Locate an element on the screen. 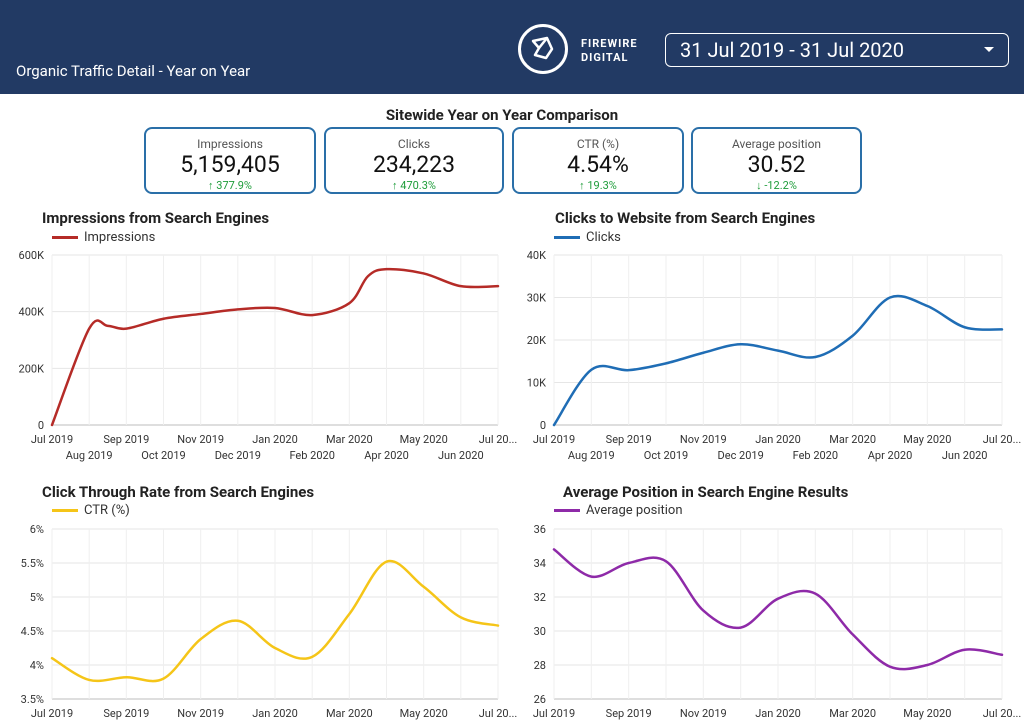 The image size is (1024, 723). date-range-value: 31 Jul 2019 - 31 Jul 2020 is located at coordinates (792, 50).